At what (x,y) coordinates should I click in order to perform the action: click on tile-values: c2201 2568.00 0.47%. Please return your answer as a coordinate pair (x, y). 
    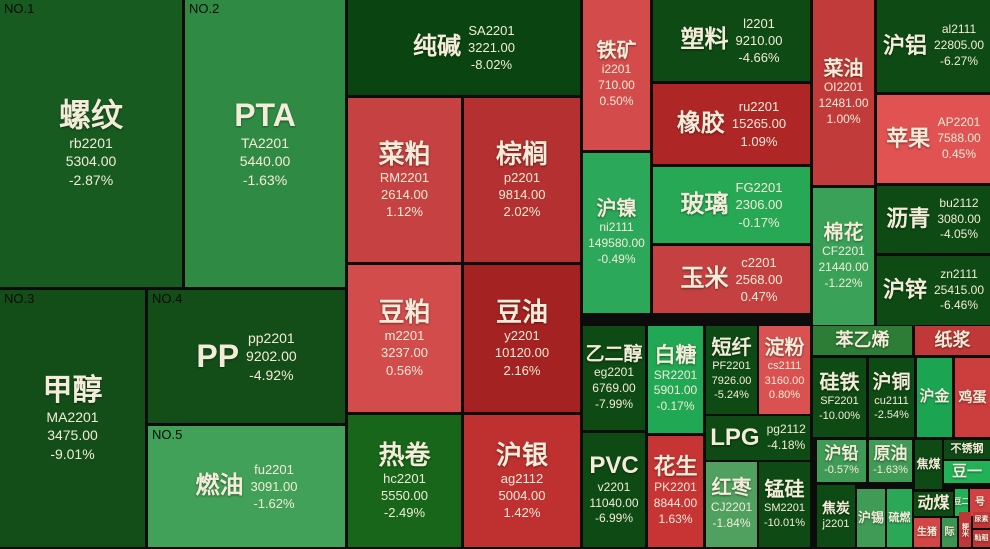
    Looking at the image, I should click on (759, 279).